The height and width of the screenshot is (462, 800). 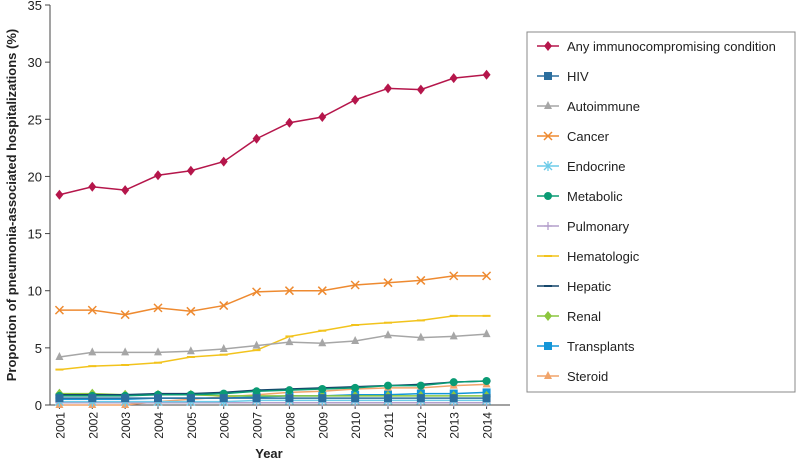 I want to click on y-tick-label: 0, so click(x=38, y=405).